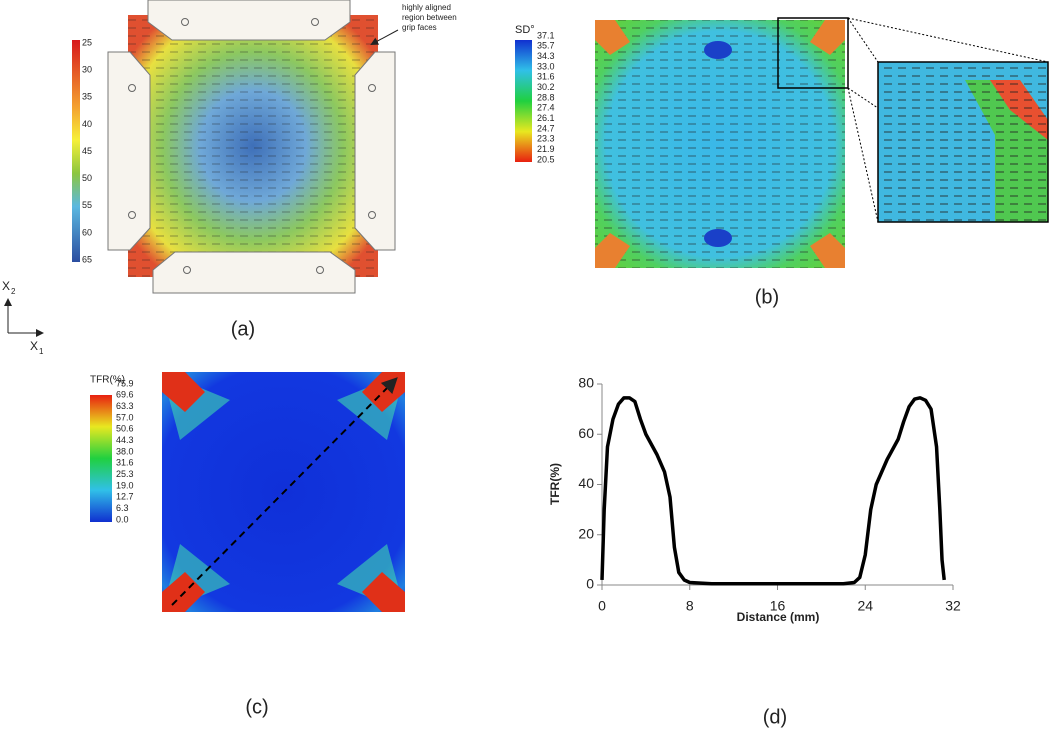 This screenshot has height=732, width=1050. Describe the element at coordinates (546, 159) in the screenshot. I see `colorbar-tick-label: 20.5` at that location.